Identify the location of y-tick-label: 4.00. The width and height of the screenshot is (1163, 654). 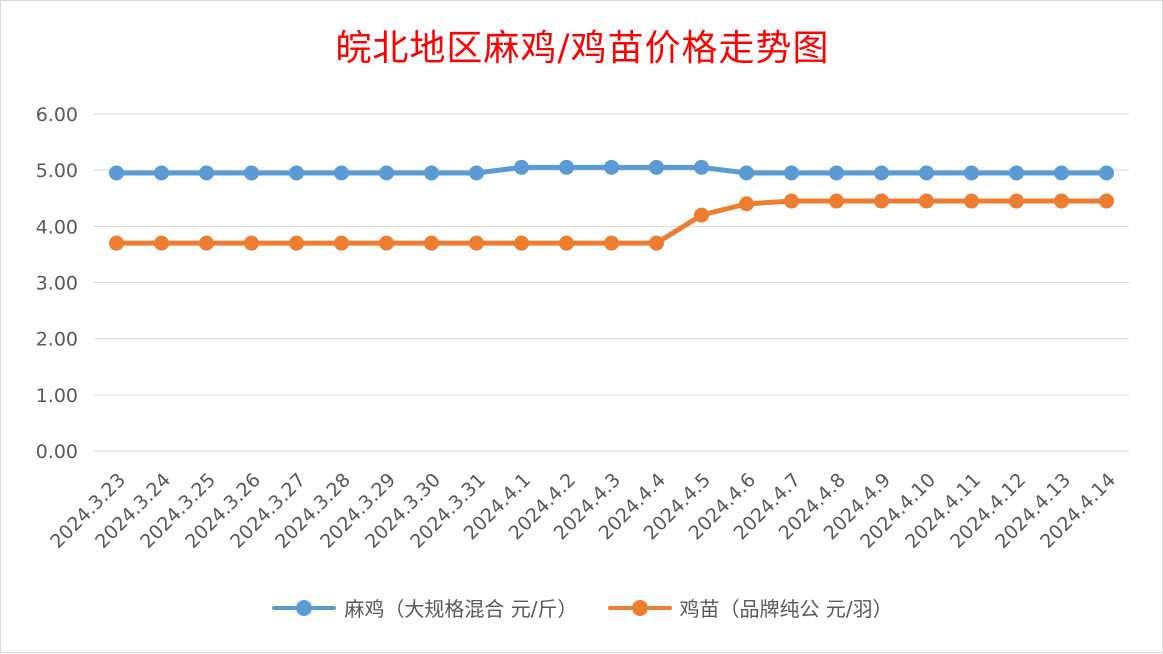
(57, 227).